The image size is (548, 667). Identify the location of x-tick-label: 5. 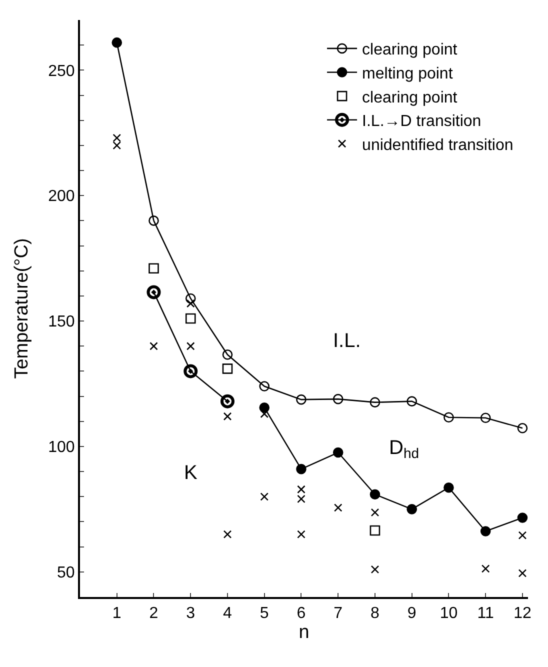
(264, 613).